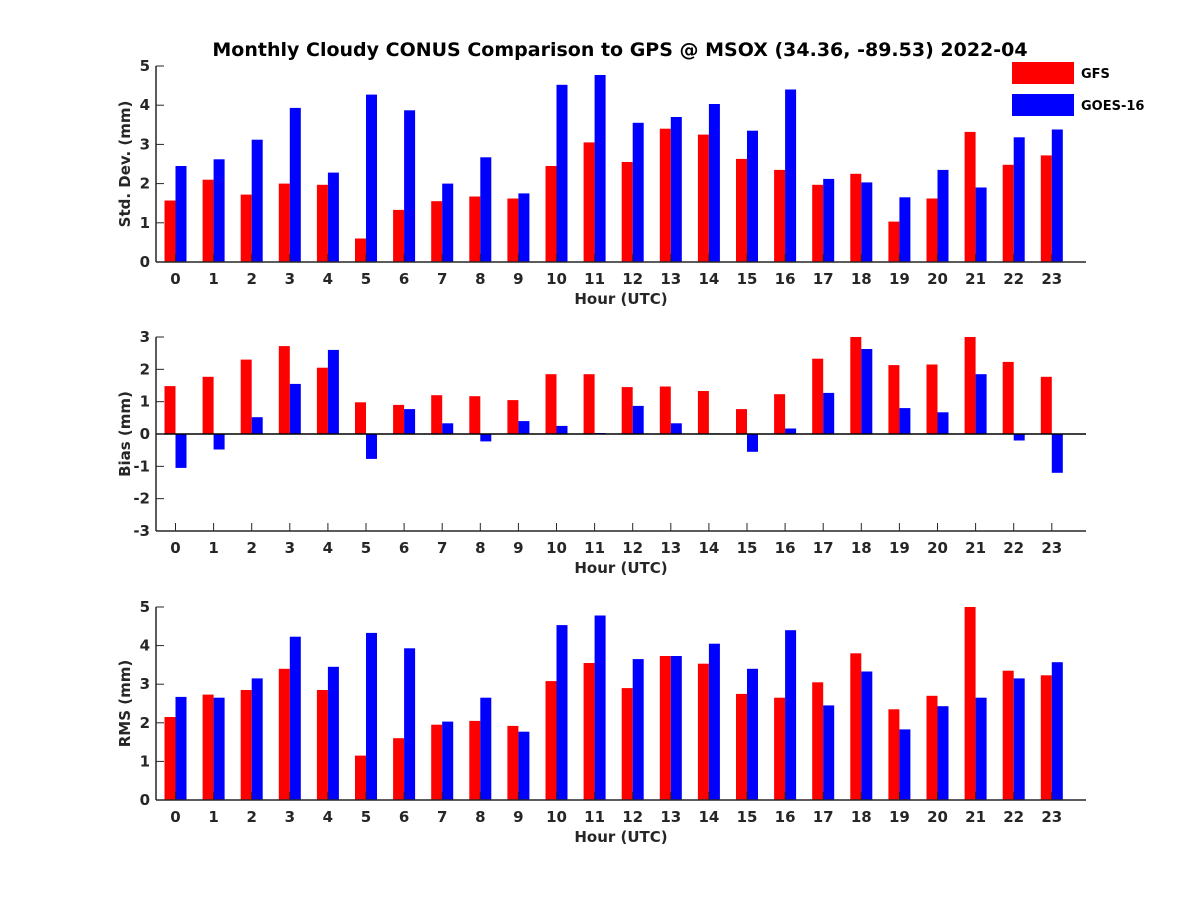 This screenshot has height=900, width=1200. I want to click on legend-label-gfs: GFS, so click(1095, 74).